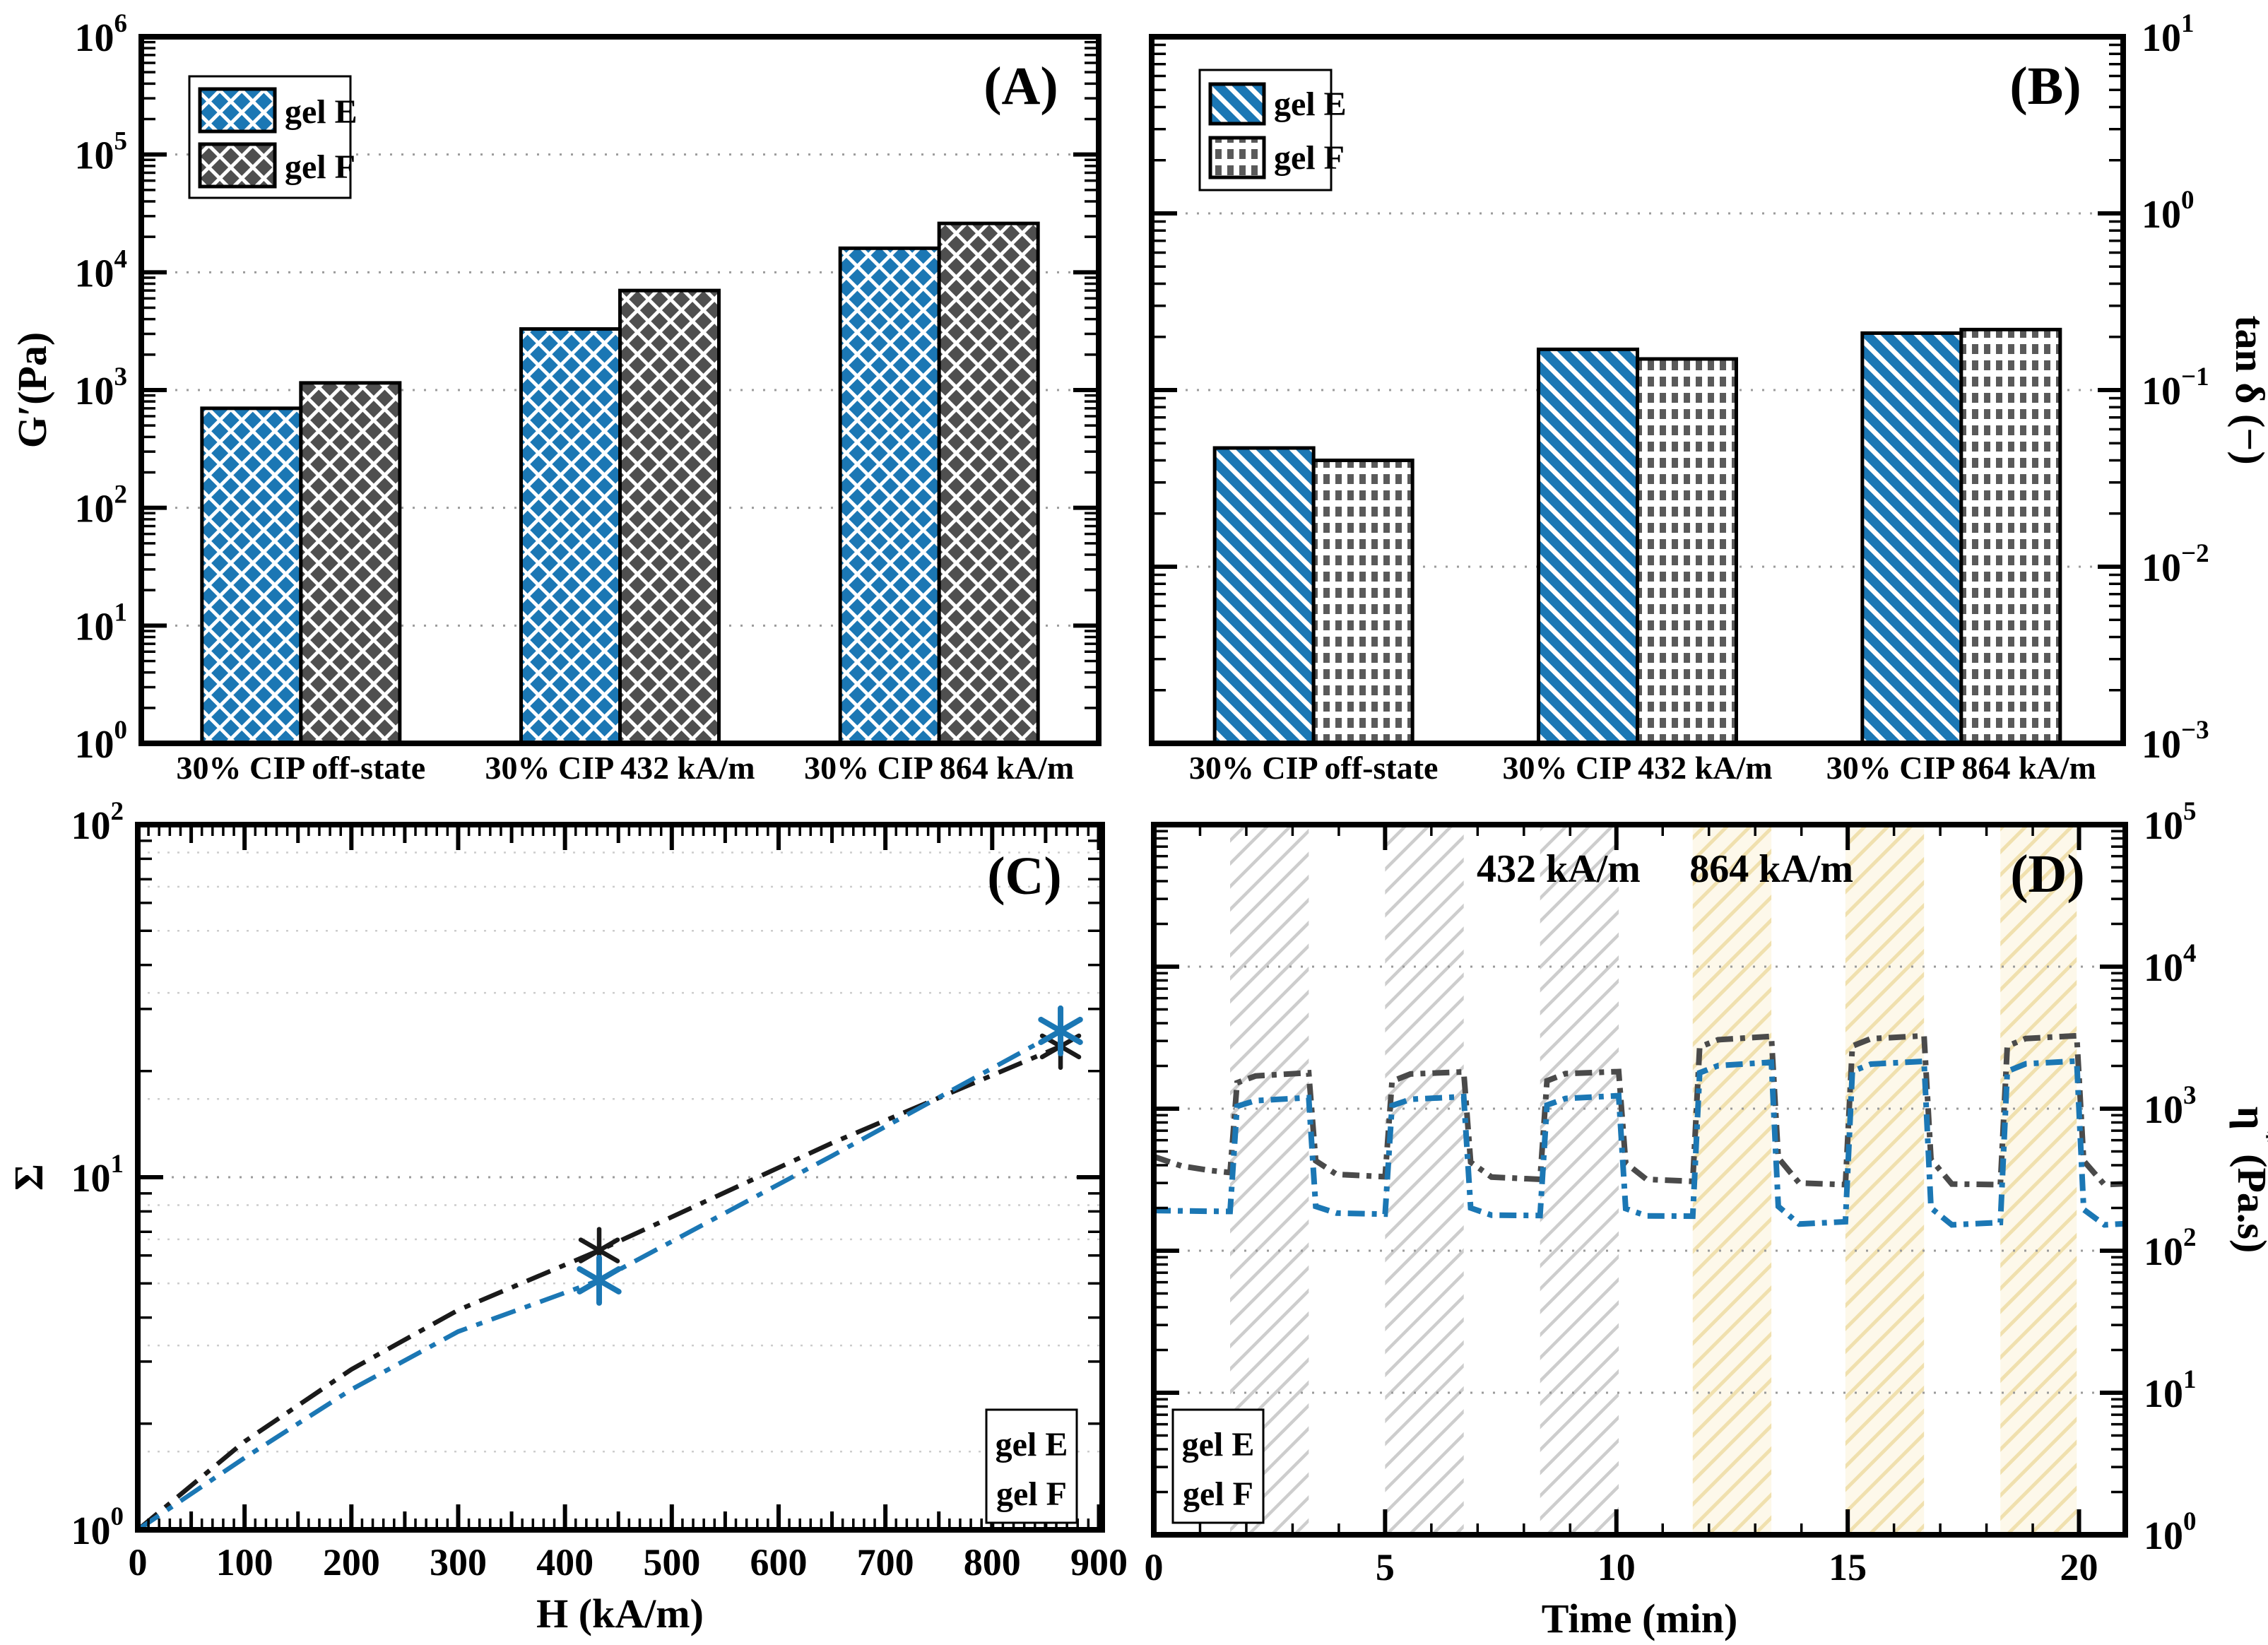  What do you see at coordinates (993, 1563) in the screenshot?
I see `svg-text: 800` at bounding box center [993, 1563].